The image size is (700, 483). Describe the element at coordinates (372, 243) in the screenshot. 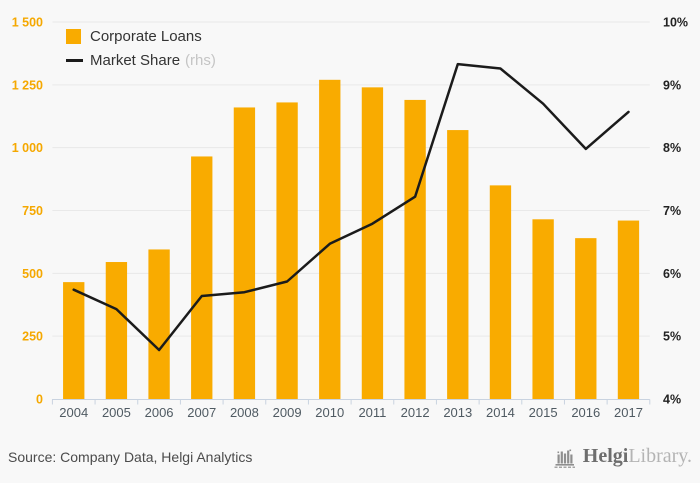

I see `bar-2011` at that location.